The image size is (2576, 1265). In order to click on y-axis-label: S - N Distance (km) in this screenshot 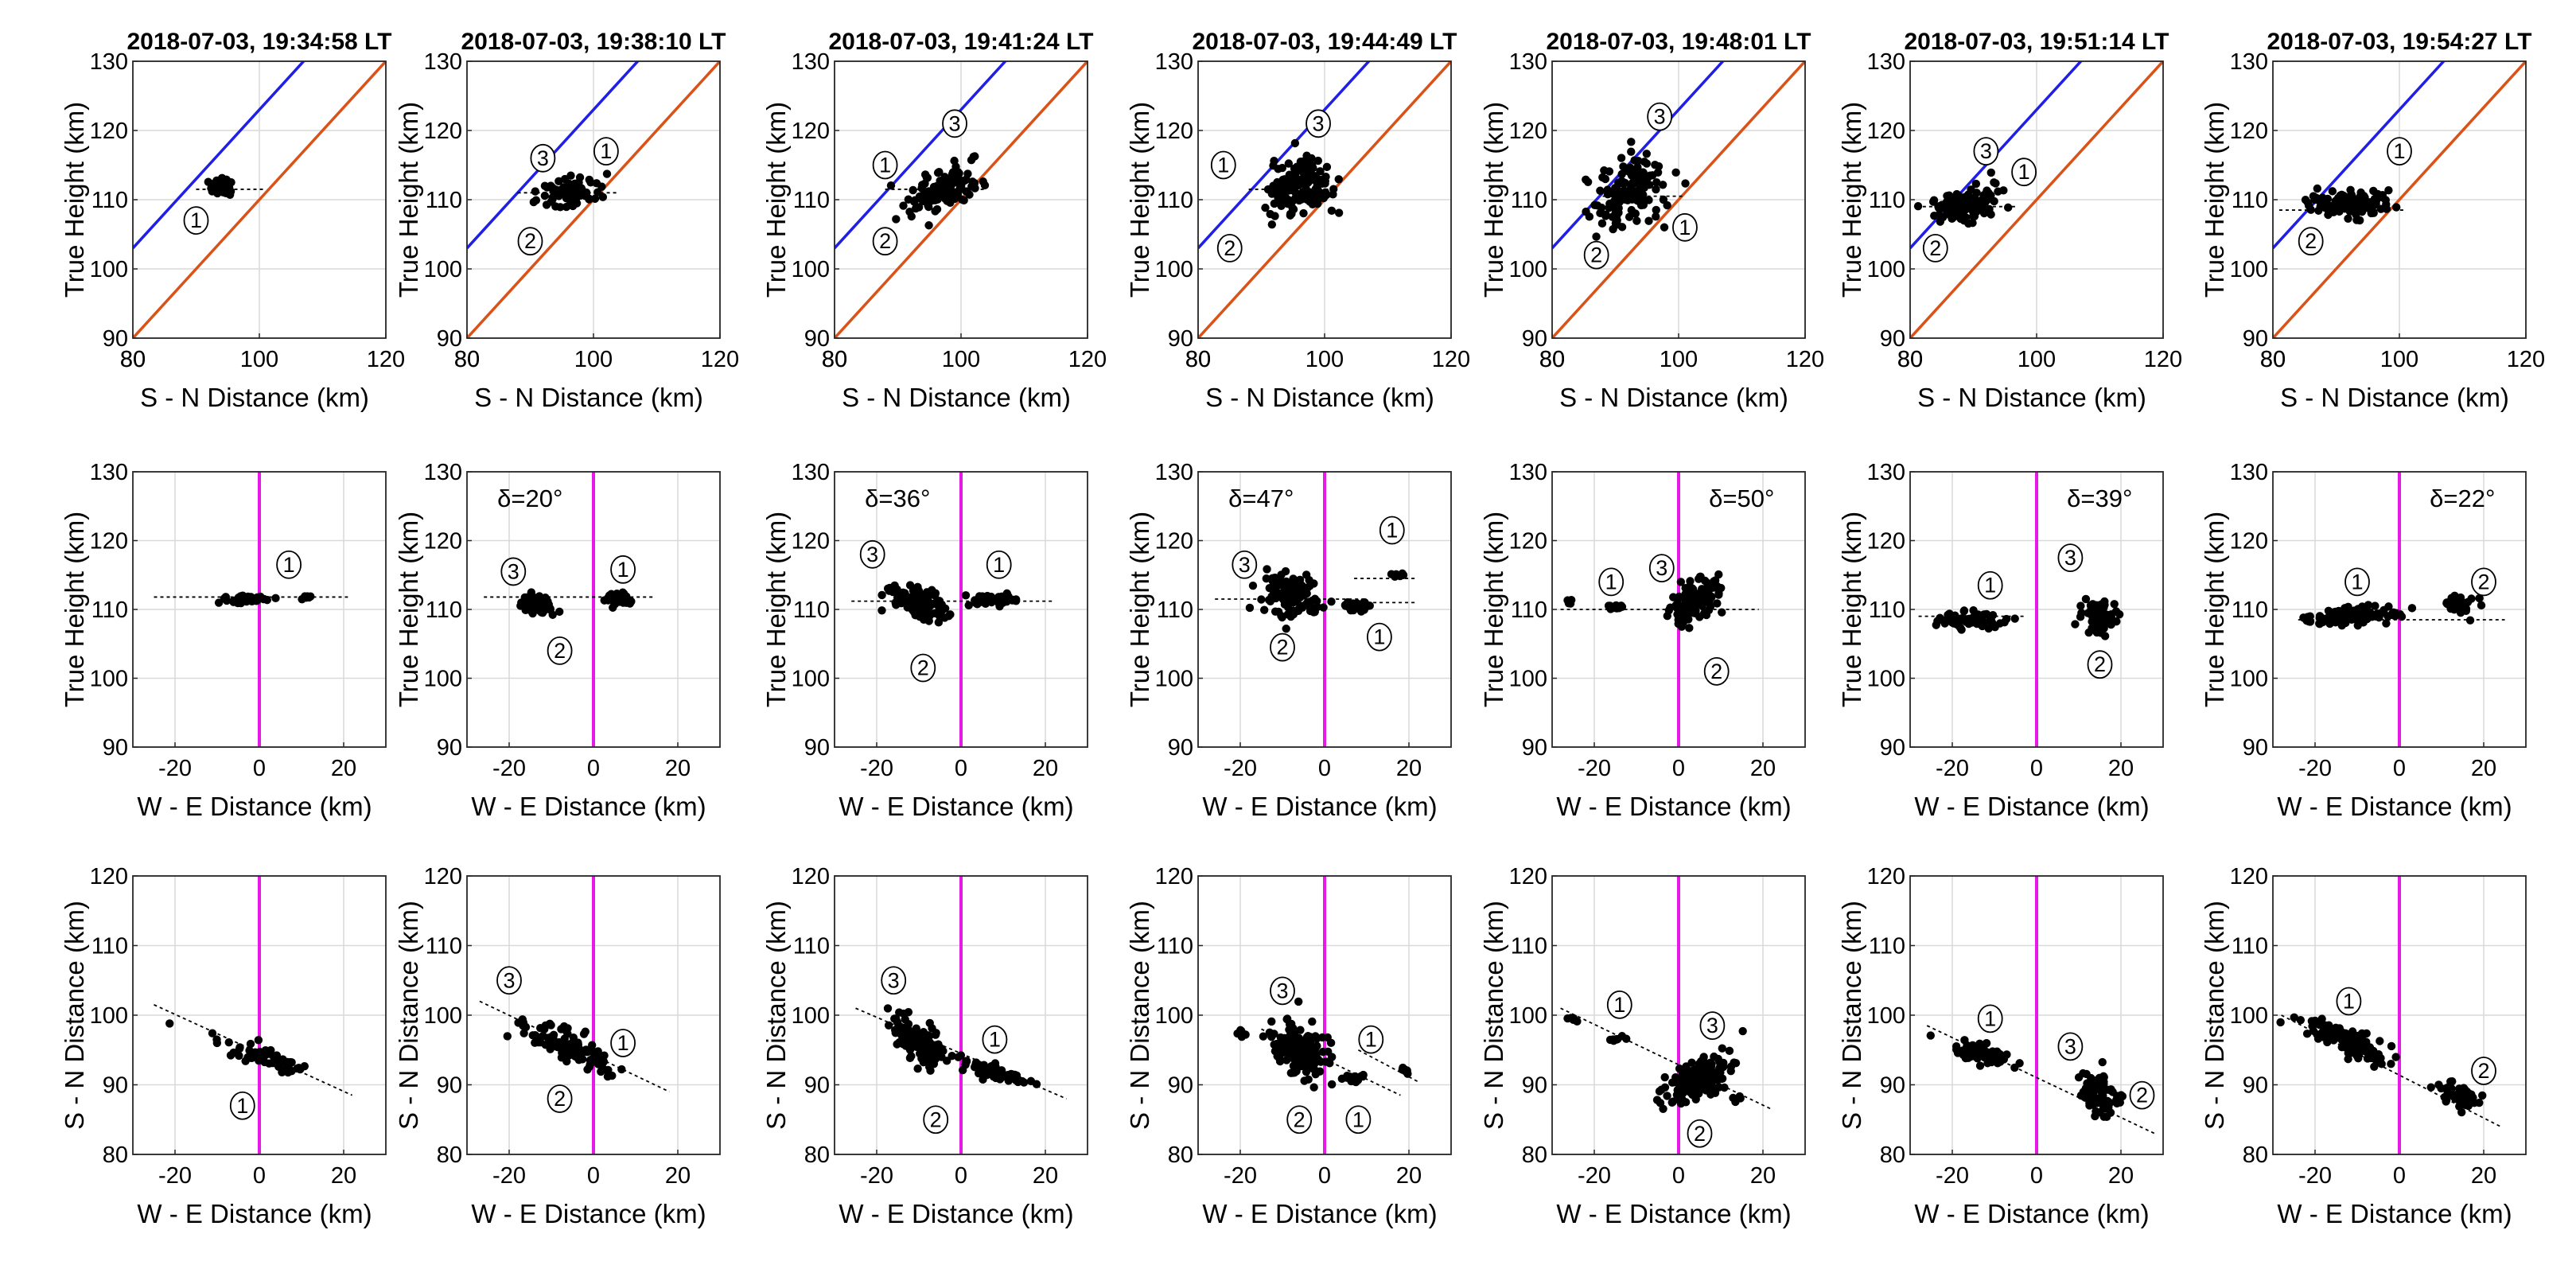, I will do `click(776, 1015)`.